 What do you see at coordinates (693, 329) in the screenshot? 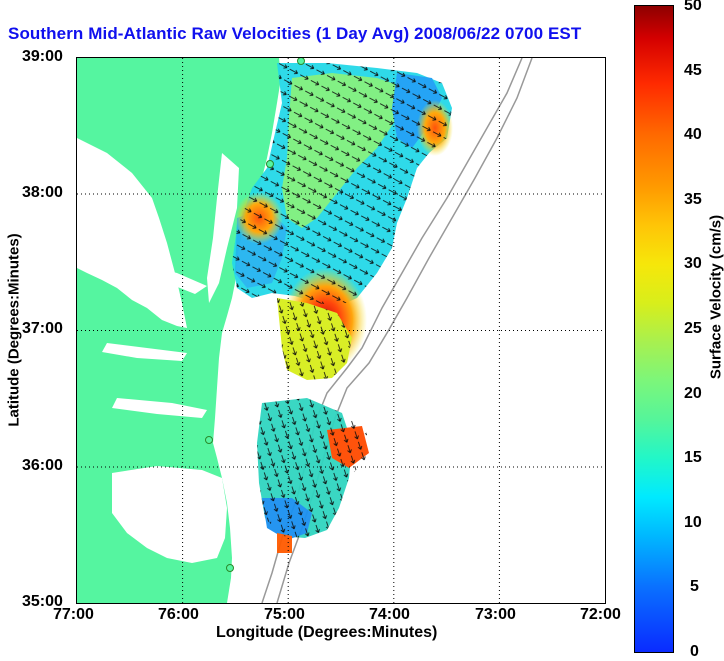
I see `colorbar-tick-25: 25` at bounding box center [693, 329].